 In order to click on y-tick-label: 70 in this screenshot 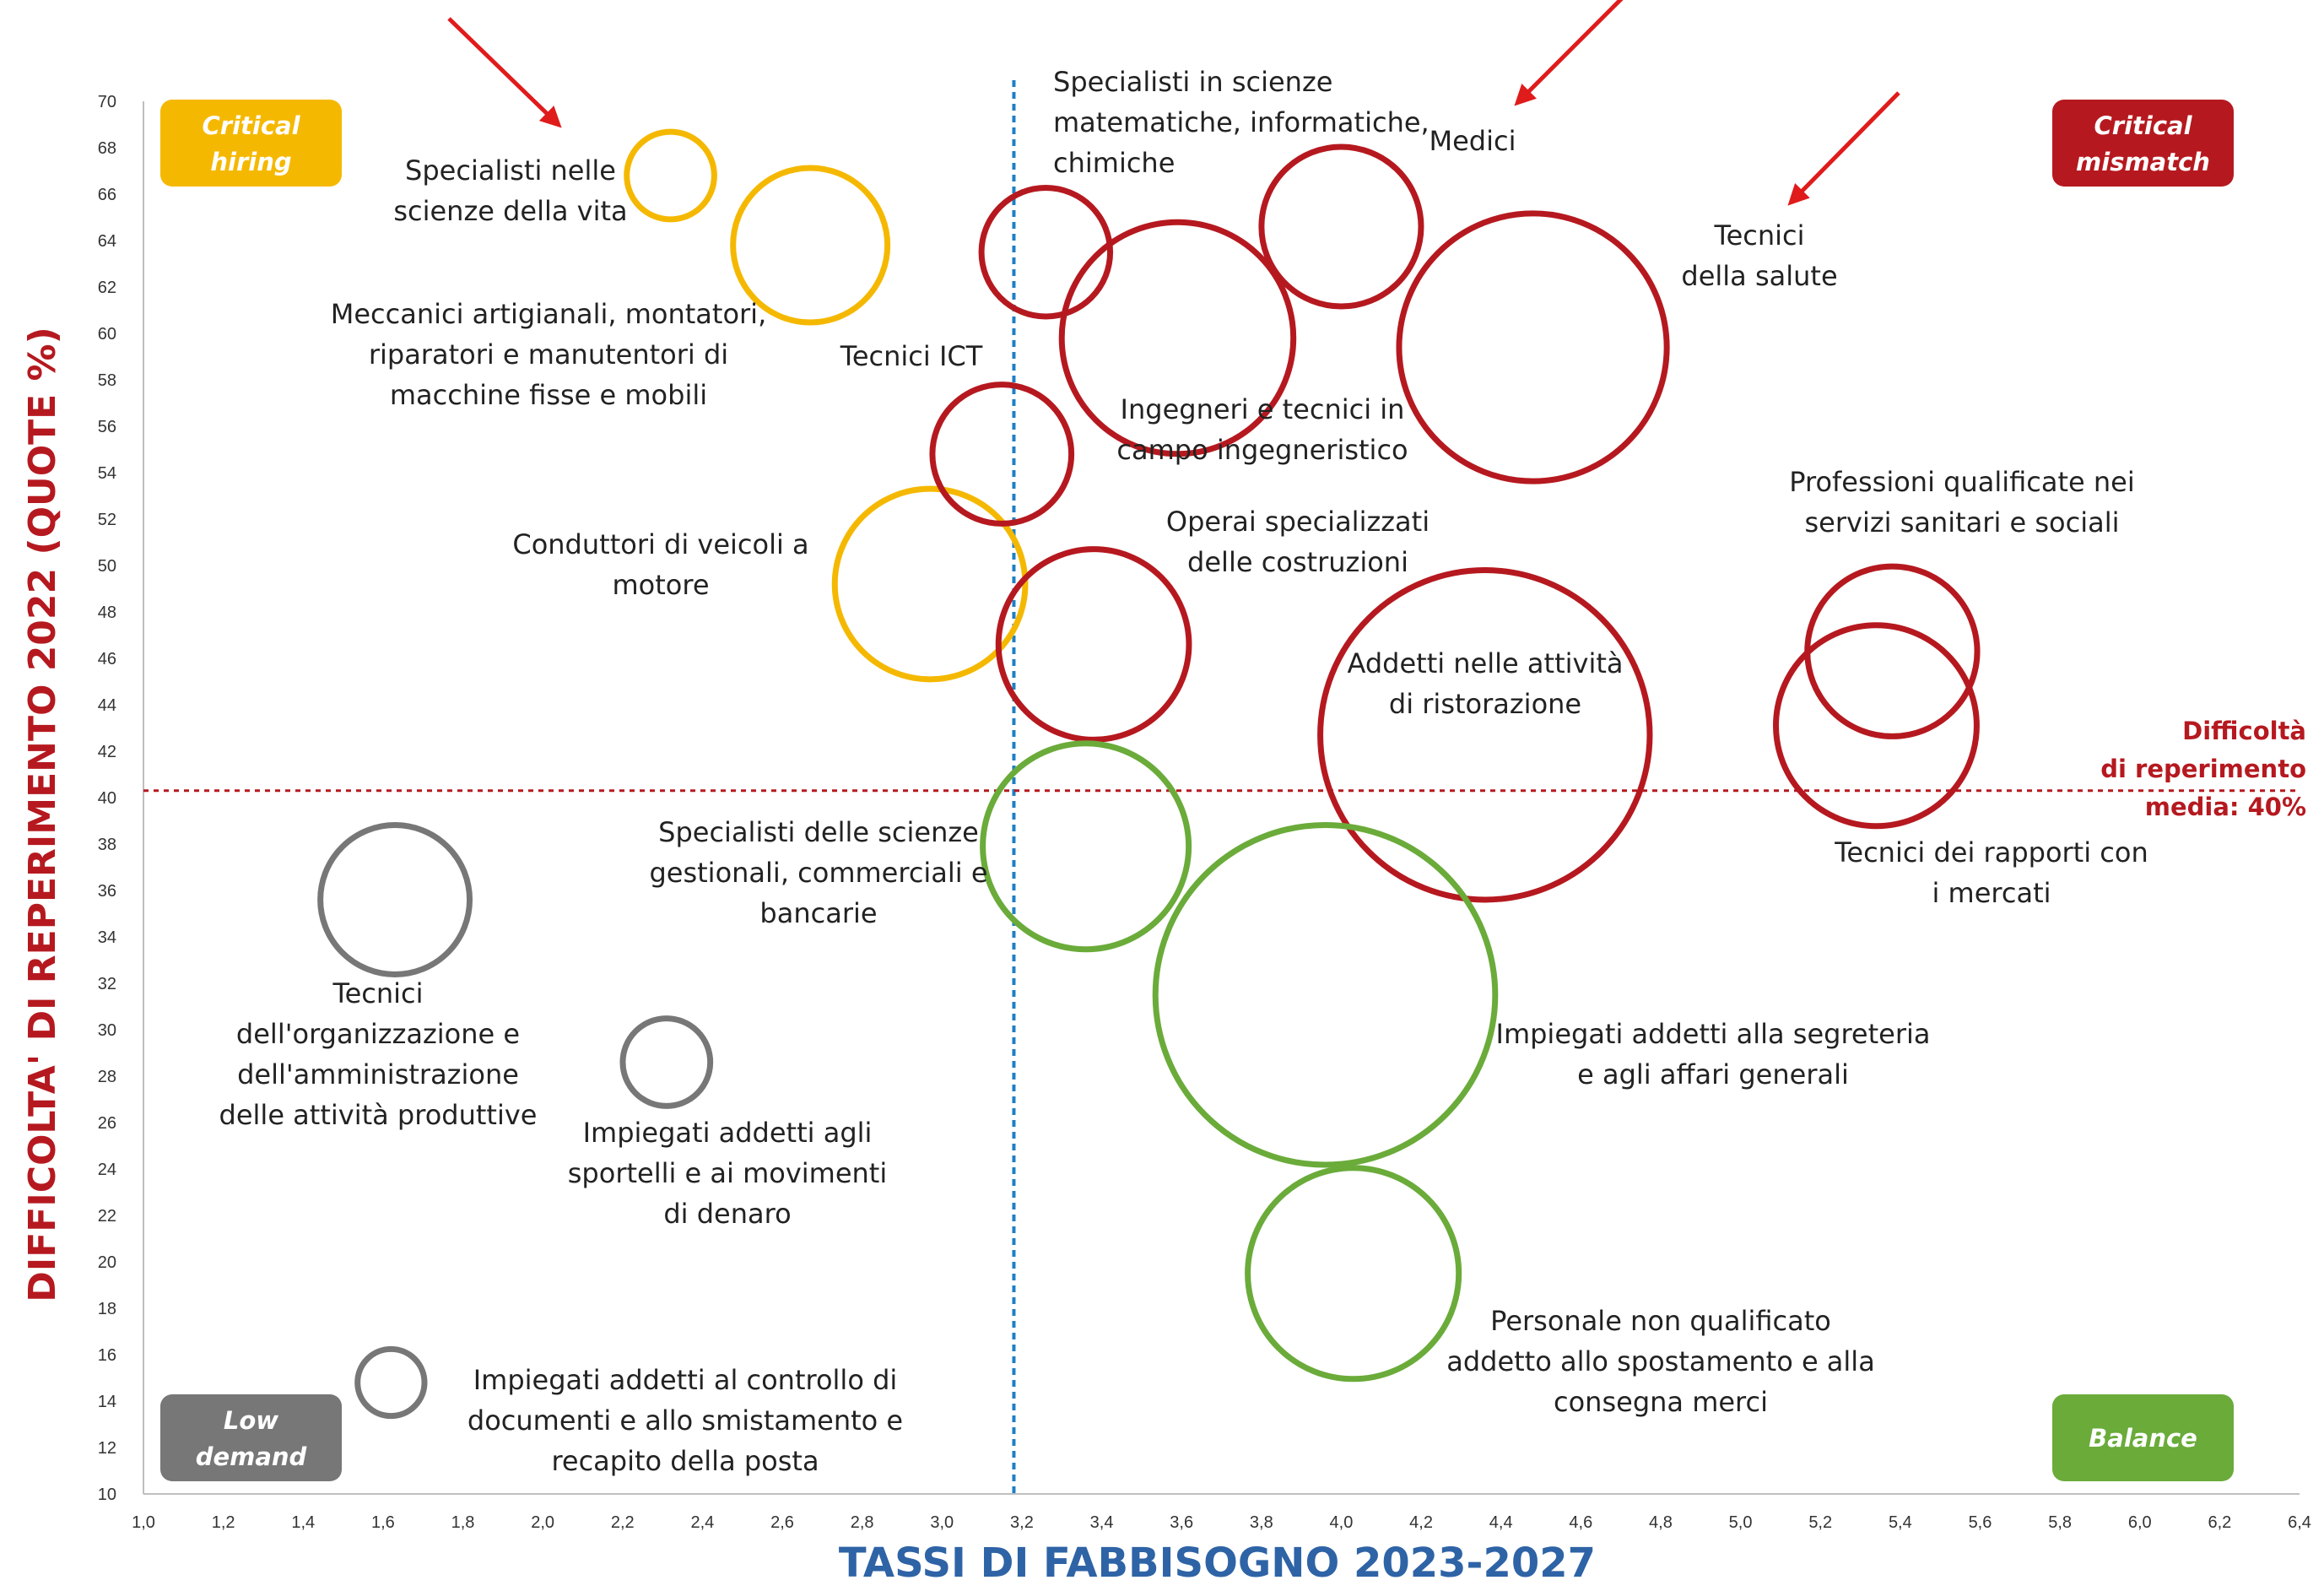, I will do `click(107, 102)`.